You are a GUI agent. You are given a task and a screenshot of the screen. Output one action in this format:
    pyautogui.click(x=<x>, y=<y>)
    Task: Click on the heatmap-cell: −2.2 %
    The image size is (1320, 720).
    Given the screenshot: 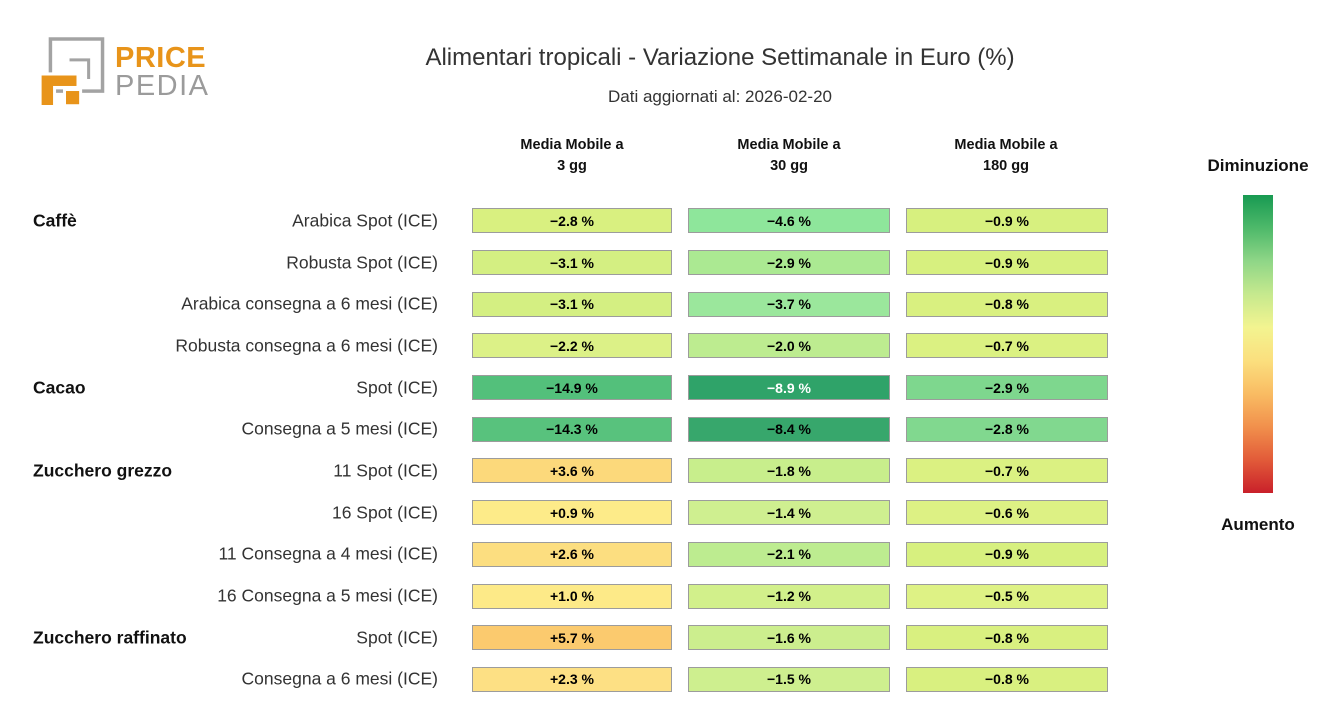 What is the action you would take?
    pyautogui.click(x=572, y=346)
    